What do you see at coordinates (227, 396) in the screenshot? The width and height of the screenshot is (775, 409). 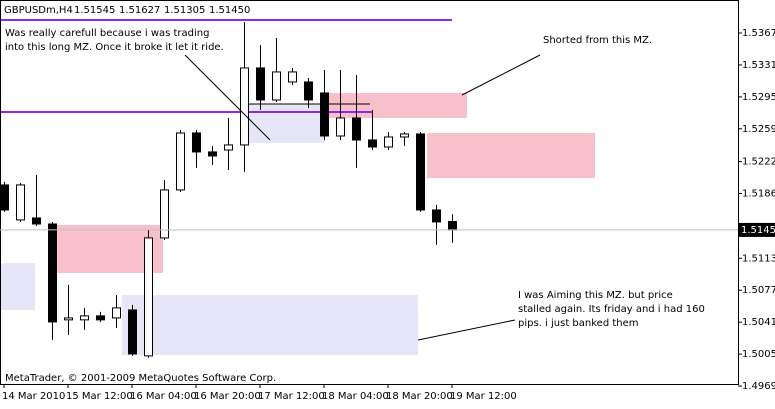 I see `x-tick-label: 16 Mar 20:00` at bounding box center [227, 396].